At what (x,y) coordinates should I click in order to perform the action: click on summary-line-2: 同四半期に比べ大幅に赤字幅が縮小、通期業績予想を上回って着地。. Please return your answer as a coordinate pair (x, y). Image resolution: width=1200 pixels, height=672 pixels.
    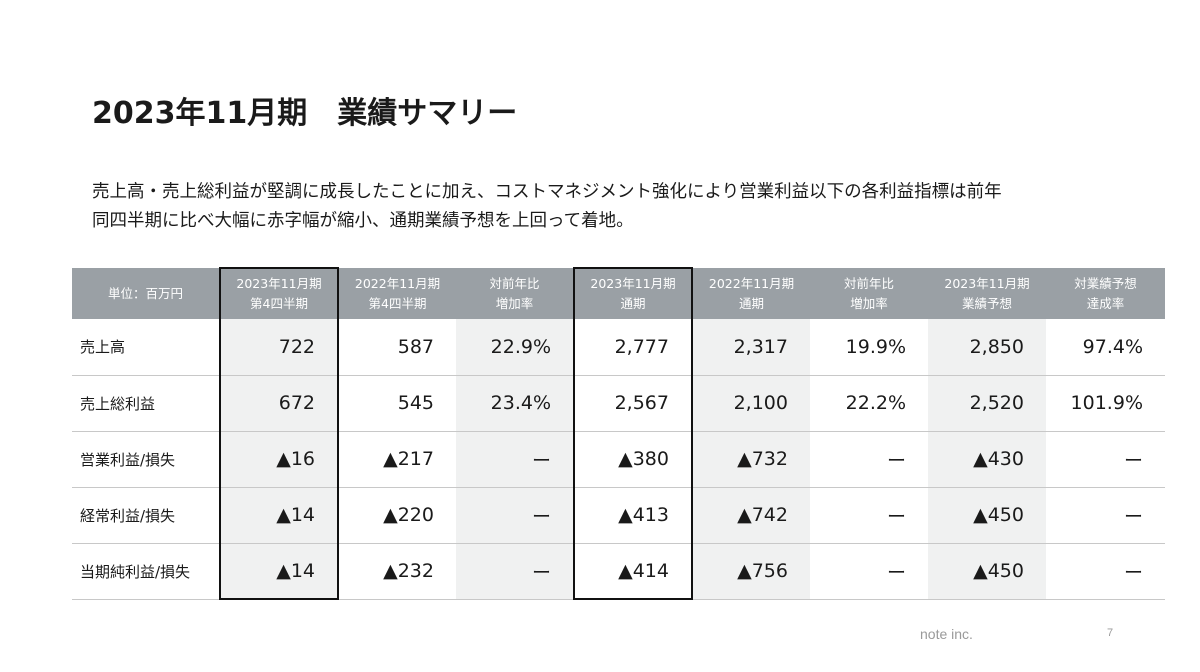
    Looking at the image, I should click on (363, 221).